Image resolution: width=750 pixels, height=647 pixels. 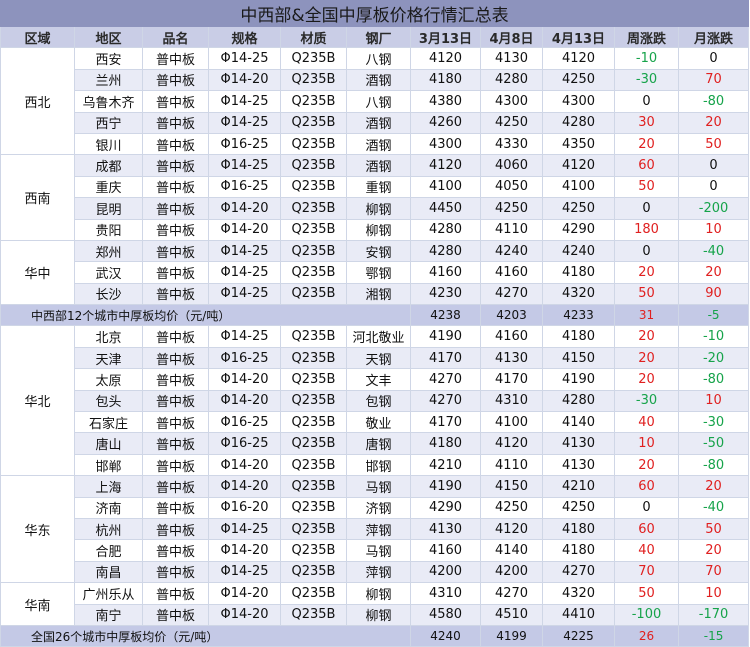 What do you see at coordinates (378, 80) in the screenshot?
I see `cell-mill: 酒钢` at bounding box center [378, 80].